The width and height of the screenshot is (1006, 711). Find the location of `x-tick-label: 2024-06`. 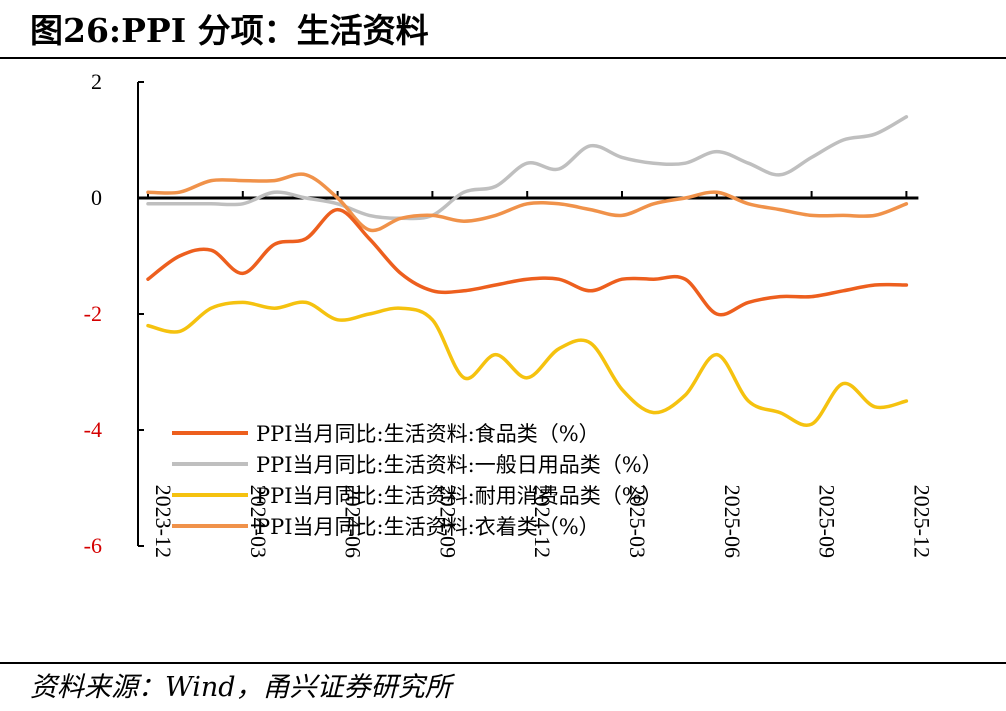

x-tick-label: 2024-06 is located at coordinates (353, 521).